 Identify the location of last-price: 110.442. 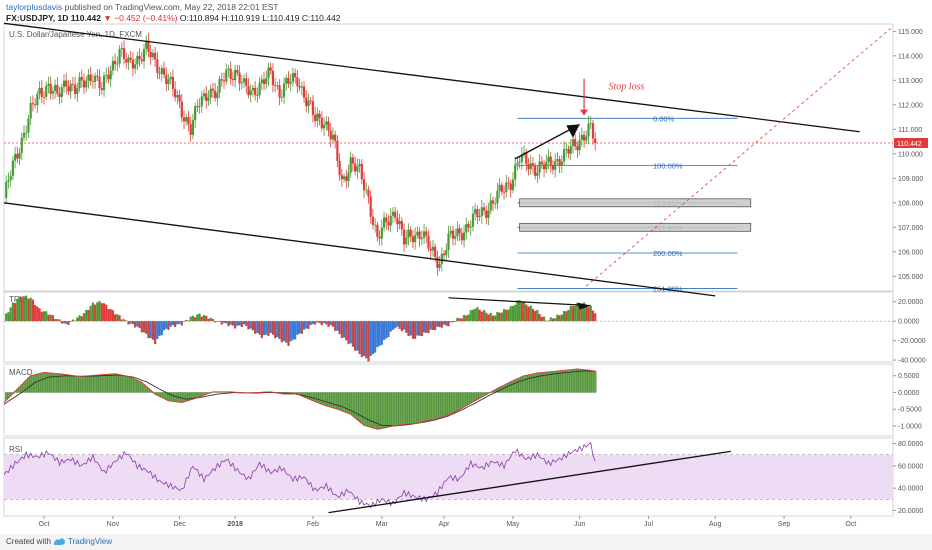
(85, 18).